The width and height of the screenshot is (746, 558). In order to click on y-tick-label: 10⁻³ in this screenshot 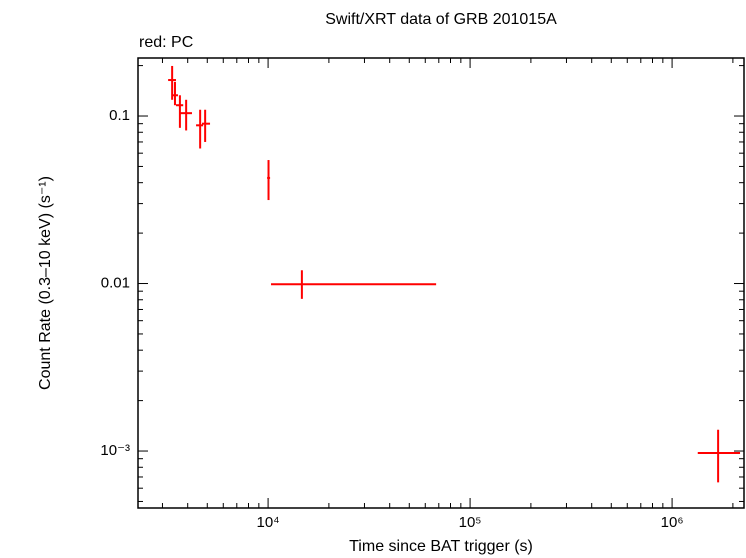, I will do `click(115, 450)`.